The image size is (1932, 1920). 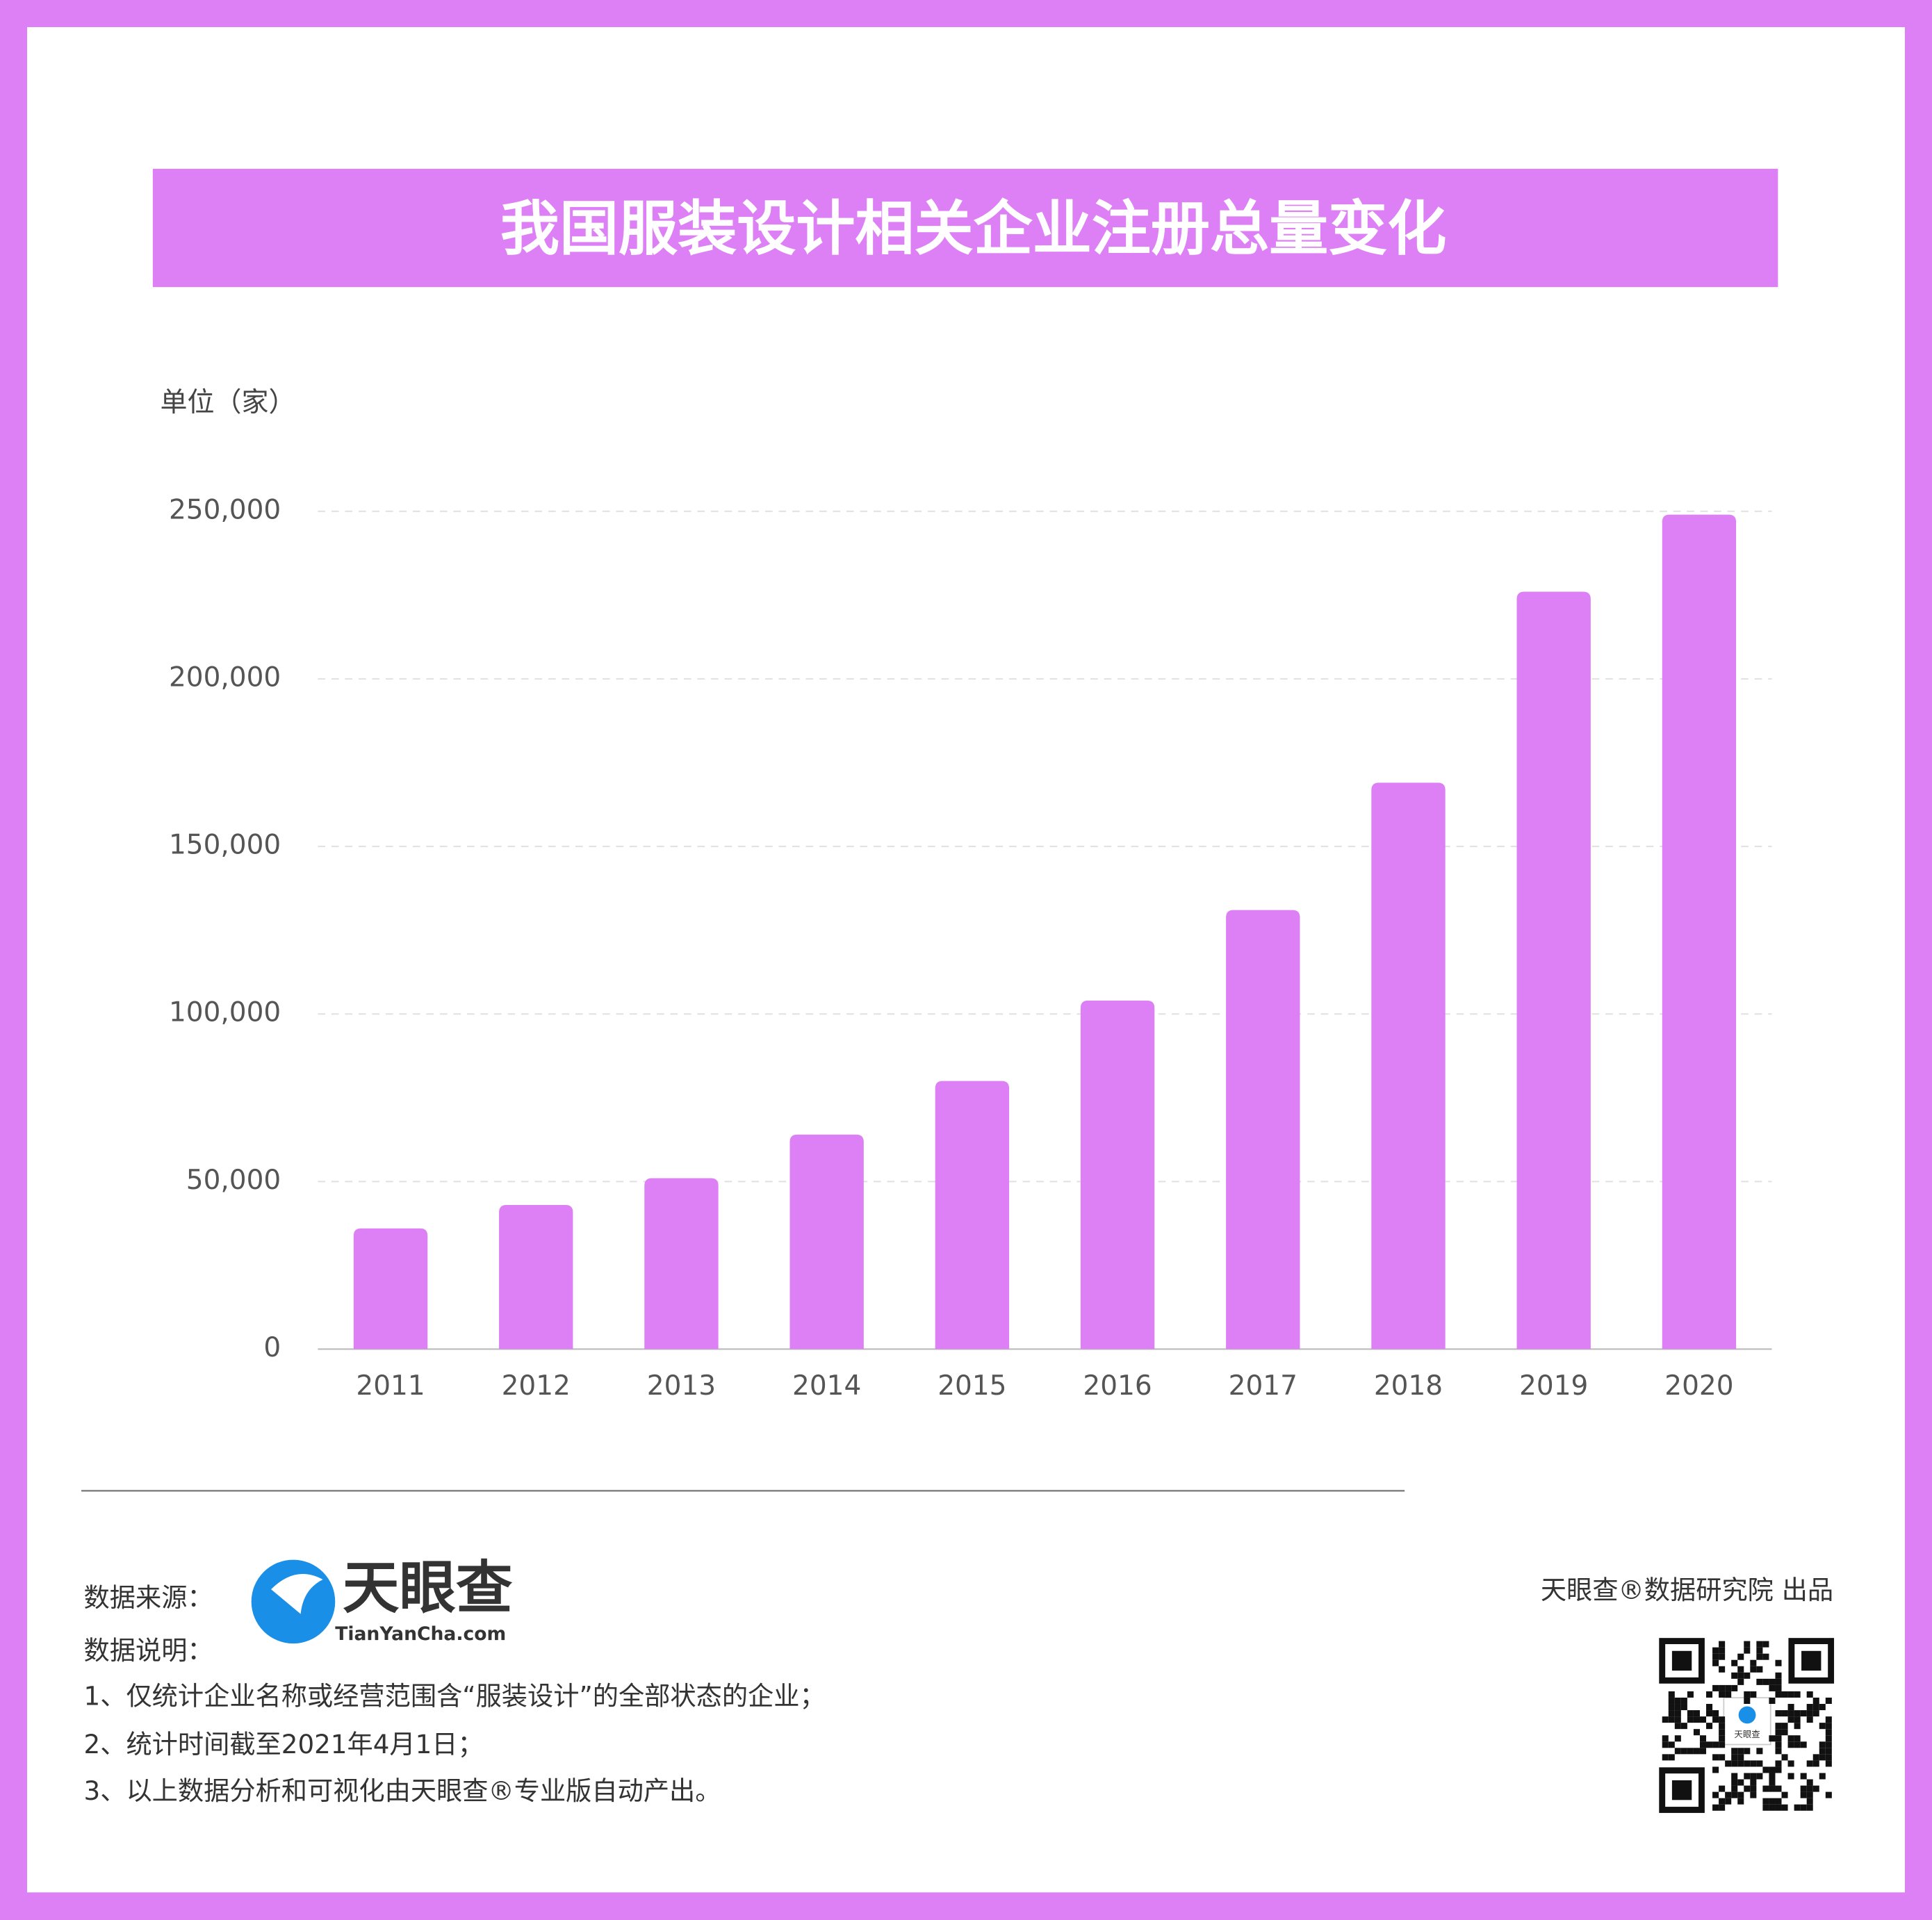 What do you see at coordinates (227, 402) in the screenshot?
I see `y-unit: 单位（家）` at bounding box center [227, 402].